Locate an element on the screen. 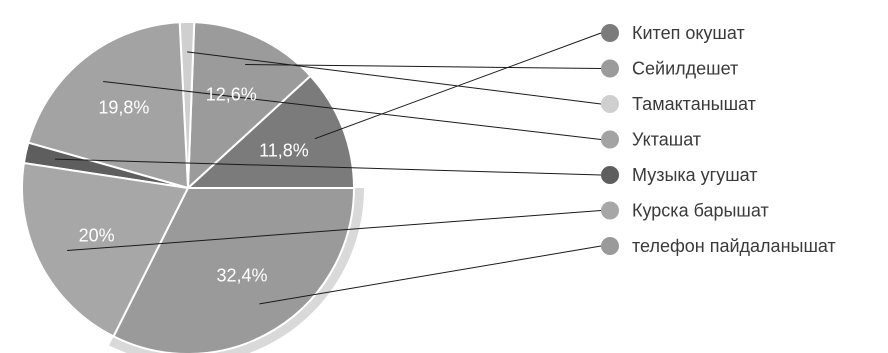 The image size is (888, 353). legend-label: Тамактанышат is located at coordinates (694, 104).